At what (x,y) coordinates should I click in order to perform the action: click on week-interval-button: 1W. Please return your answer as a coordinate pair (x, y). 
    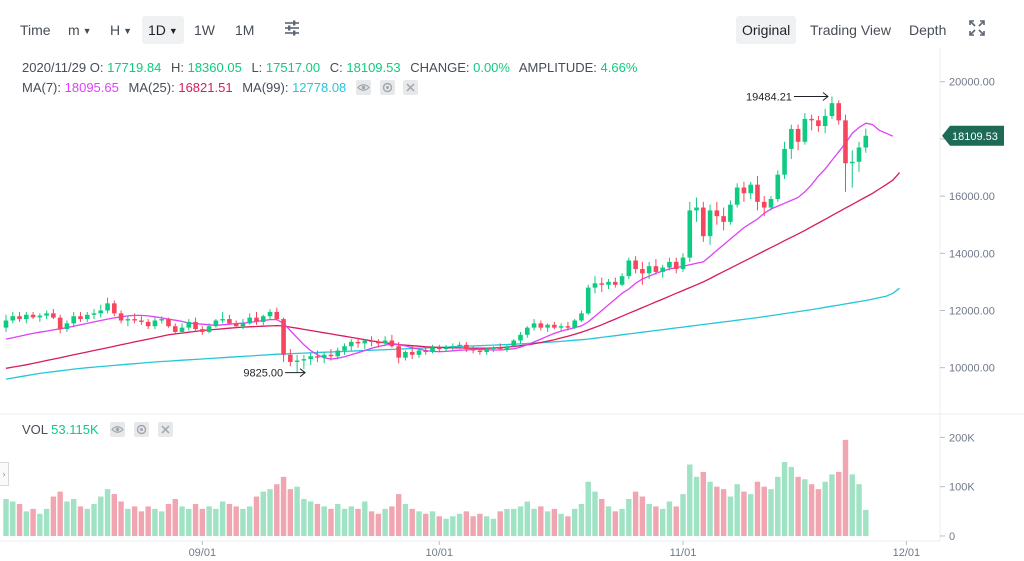
    Looking at the image, I should click on (204, 30).